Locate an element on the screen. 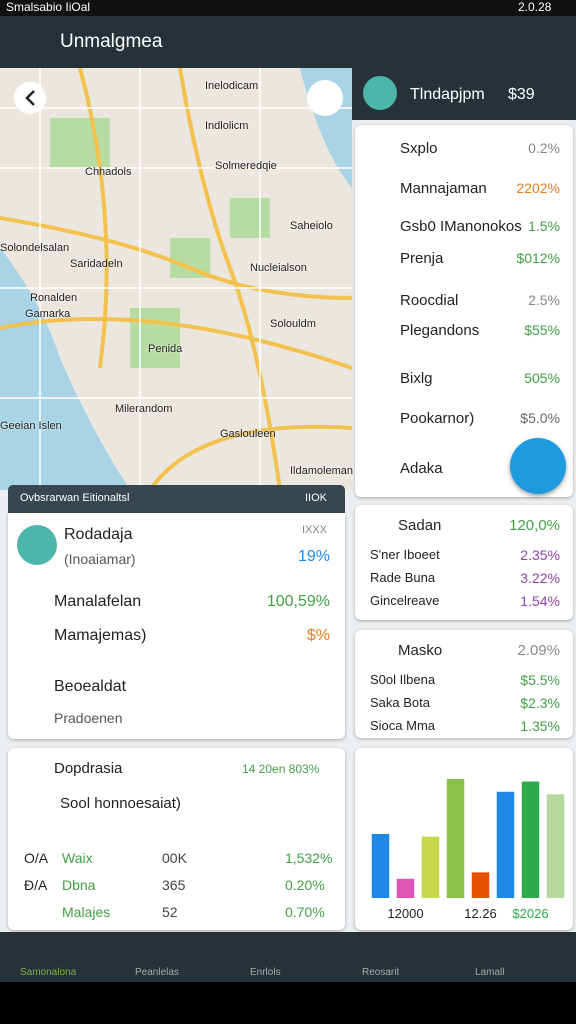 The height and width of the screenshot is (1024, 576). list-label: Mannajaman is located at coordinates (443, 188).